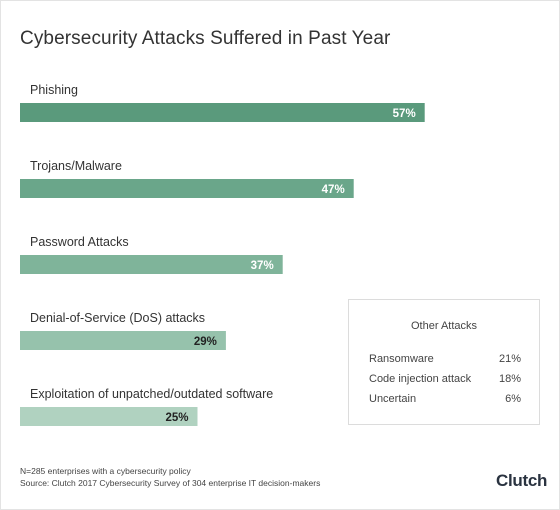 This screenshot has width=560, height=510. What do you see at coordinates (393, 399) in the screenshot?
I see `other-attack-label: Uncertain` at bounding box center [393, 399].